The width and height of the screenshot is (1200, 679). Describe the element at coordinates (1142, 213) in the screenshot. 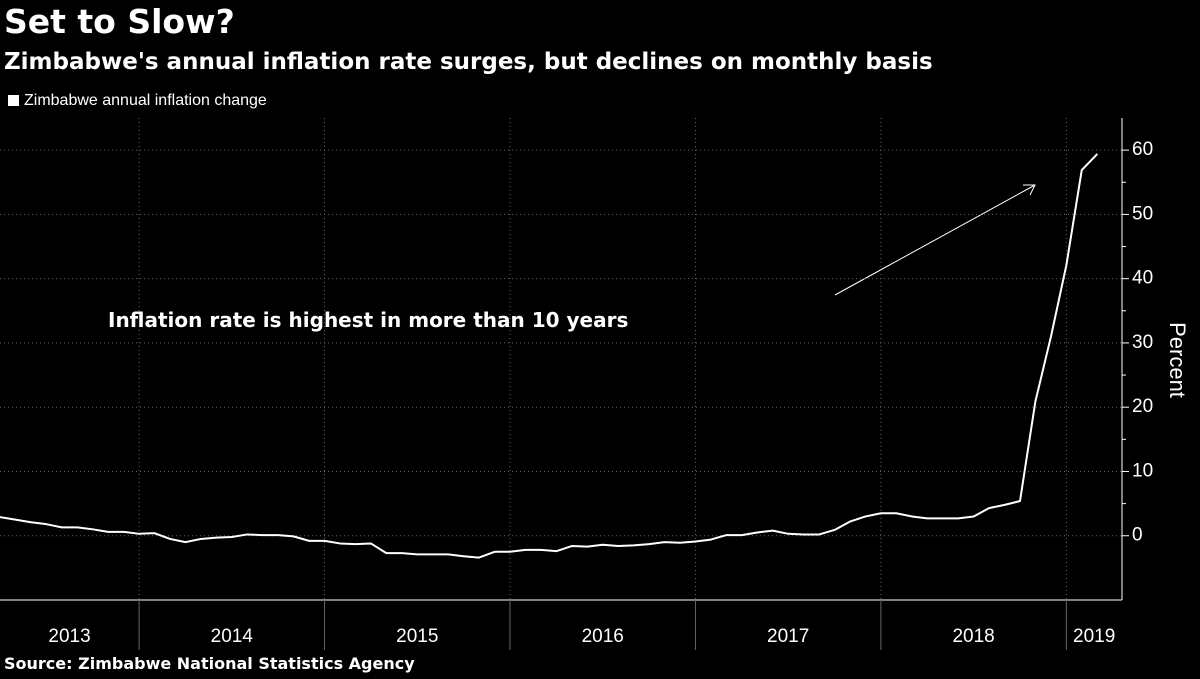

I see `y-tick-label: 50` at that location.